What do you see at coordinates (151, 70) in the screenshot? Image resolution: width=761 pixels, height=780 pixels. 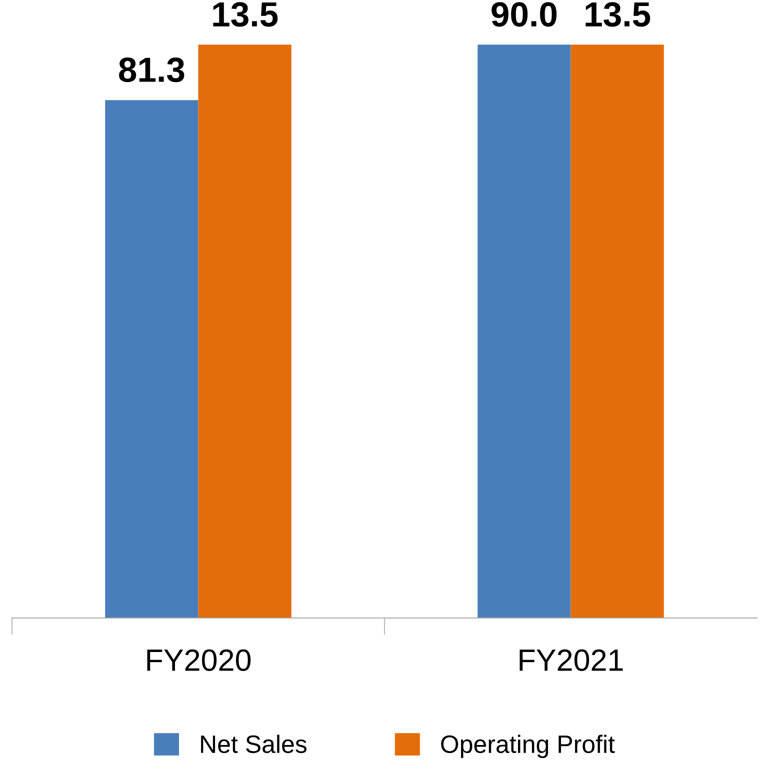 I see `data-label: 81.3` at bounding box center [151, 70].